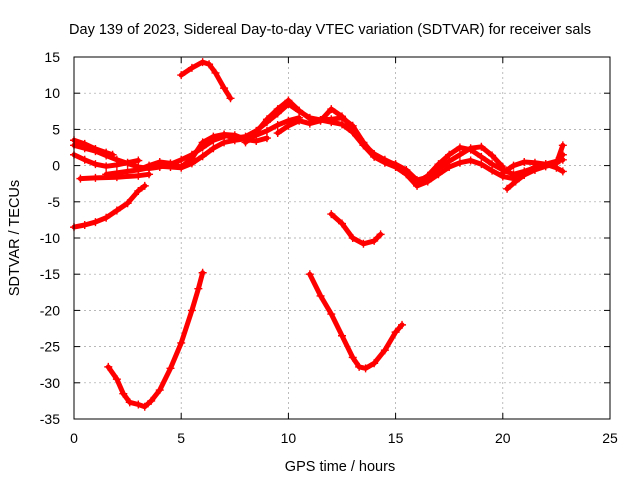 The height and width of the screenshot is (480, 640). Describe the element at coordinates (52, 93) in the screenshot. I see `y-tick-label: 10` at that location.